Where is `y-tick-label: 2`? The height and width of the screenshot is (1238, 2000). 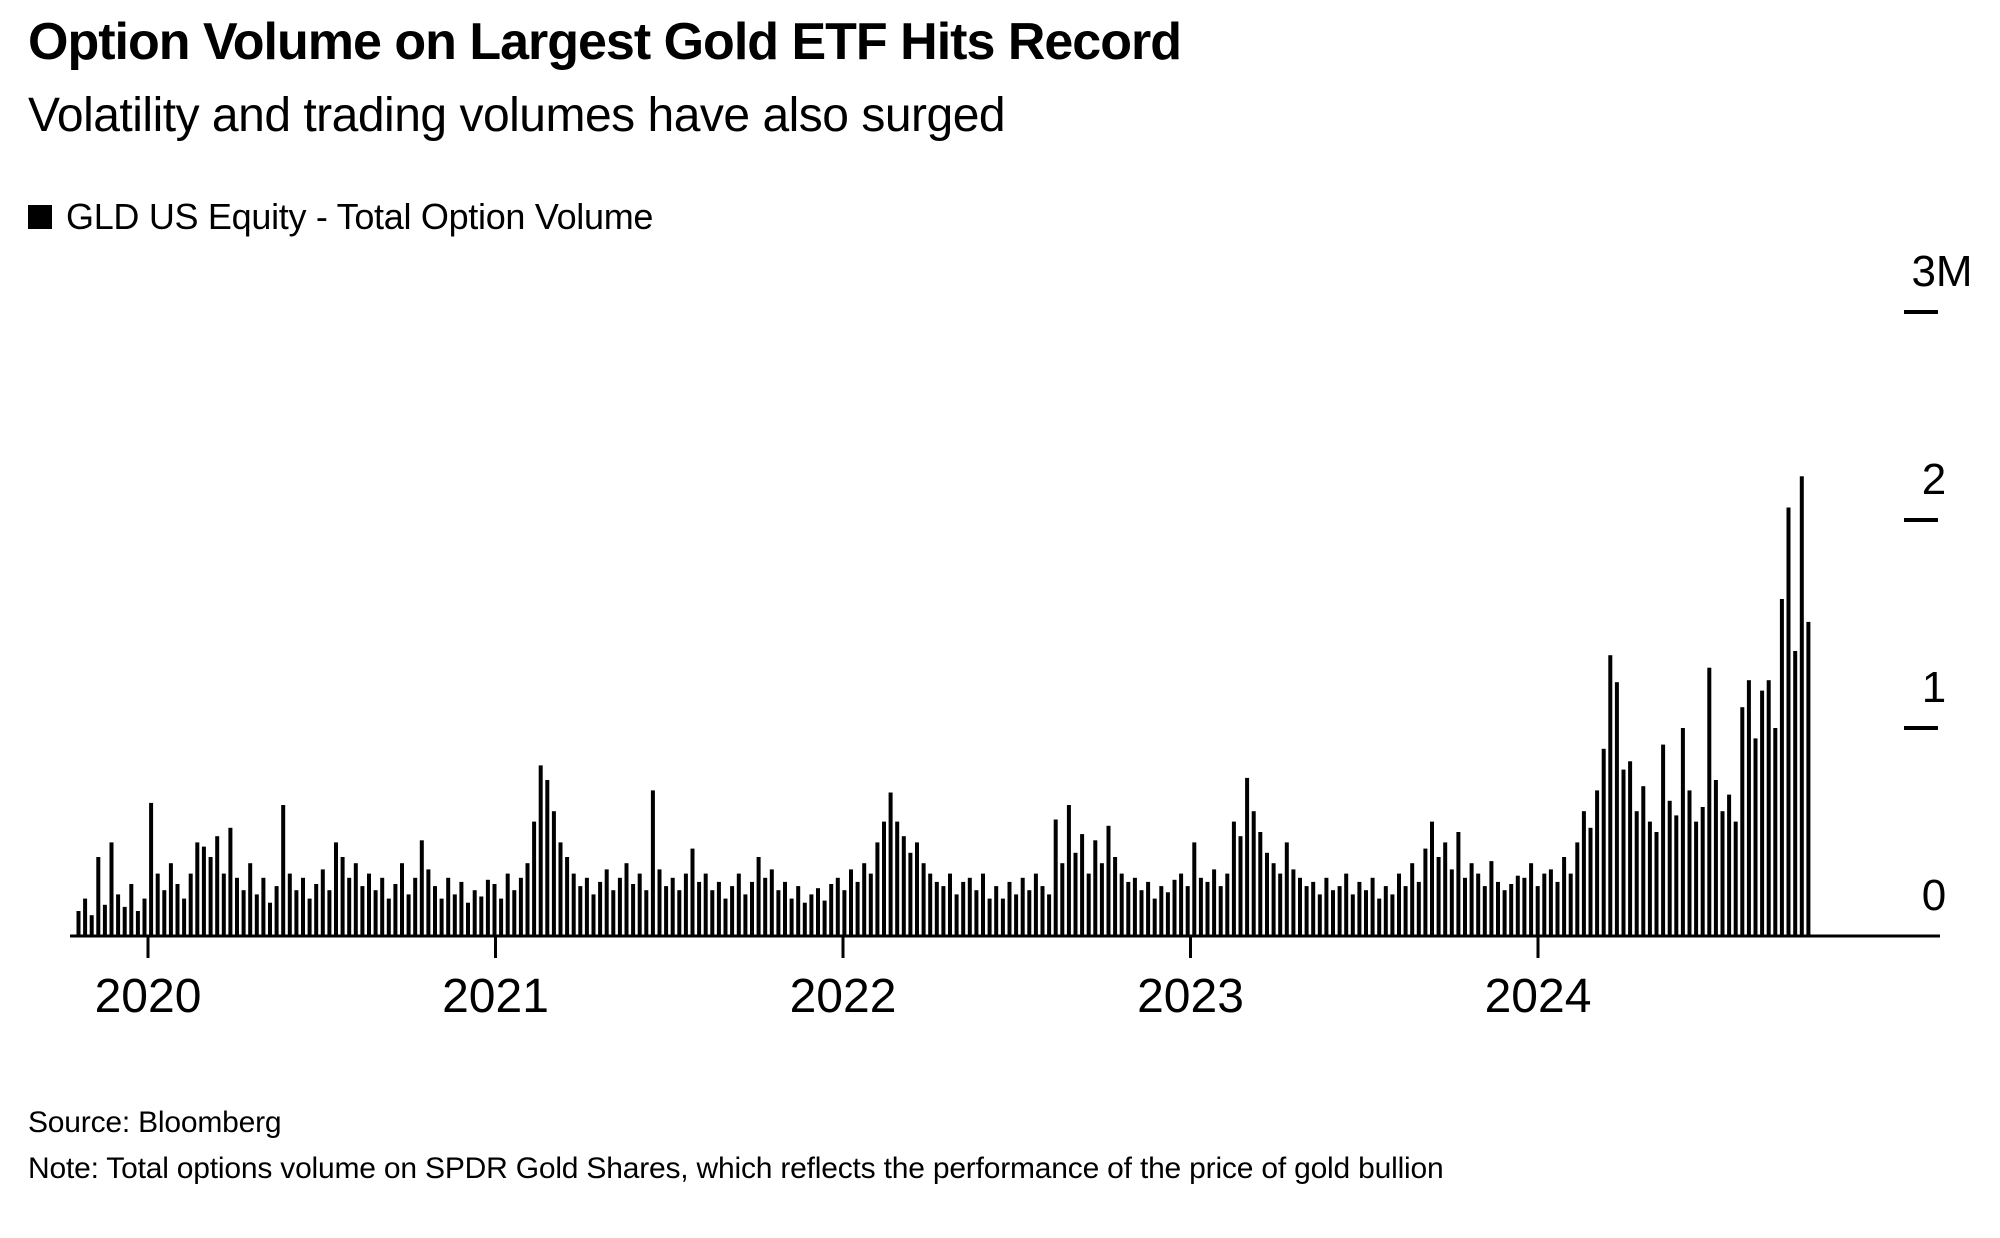 y-tick-label: 2 is located at coordinates (1934, 479).